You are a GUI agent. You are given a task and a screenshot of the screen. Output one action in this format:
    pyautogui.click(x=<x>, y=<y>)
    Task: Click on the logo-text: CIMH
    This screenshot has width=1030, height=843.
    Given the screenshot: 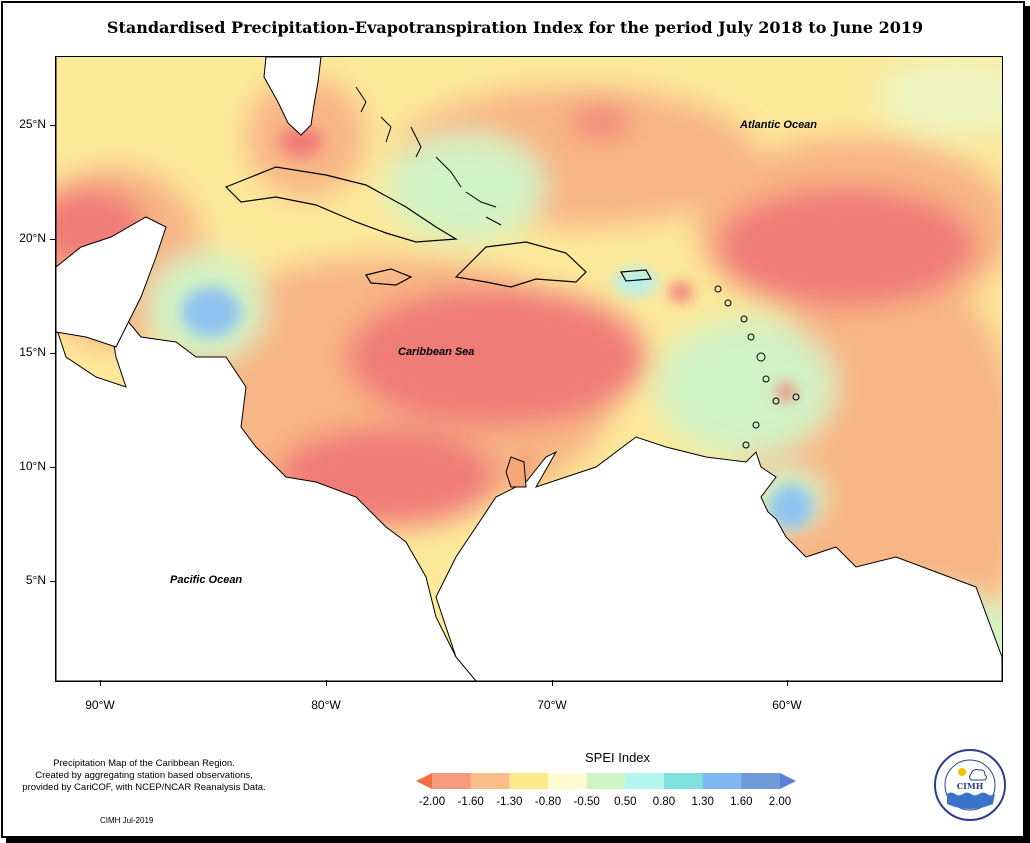 What is the action you would take?
    pyautogui.click(x=970, y=786)
    